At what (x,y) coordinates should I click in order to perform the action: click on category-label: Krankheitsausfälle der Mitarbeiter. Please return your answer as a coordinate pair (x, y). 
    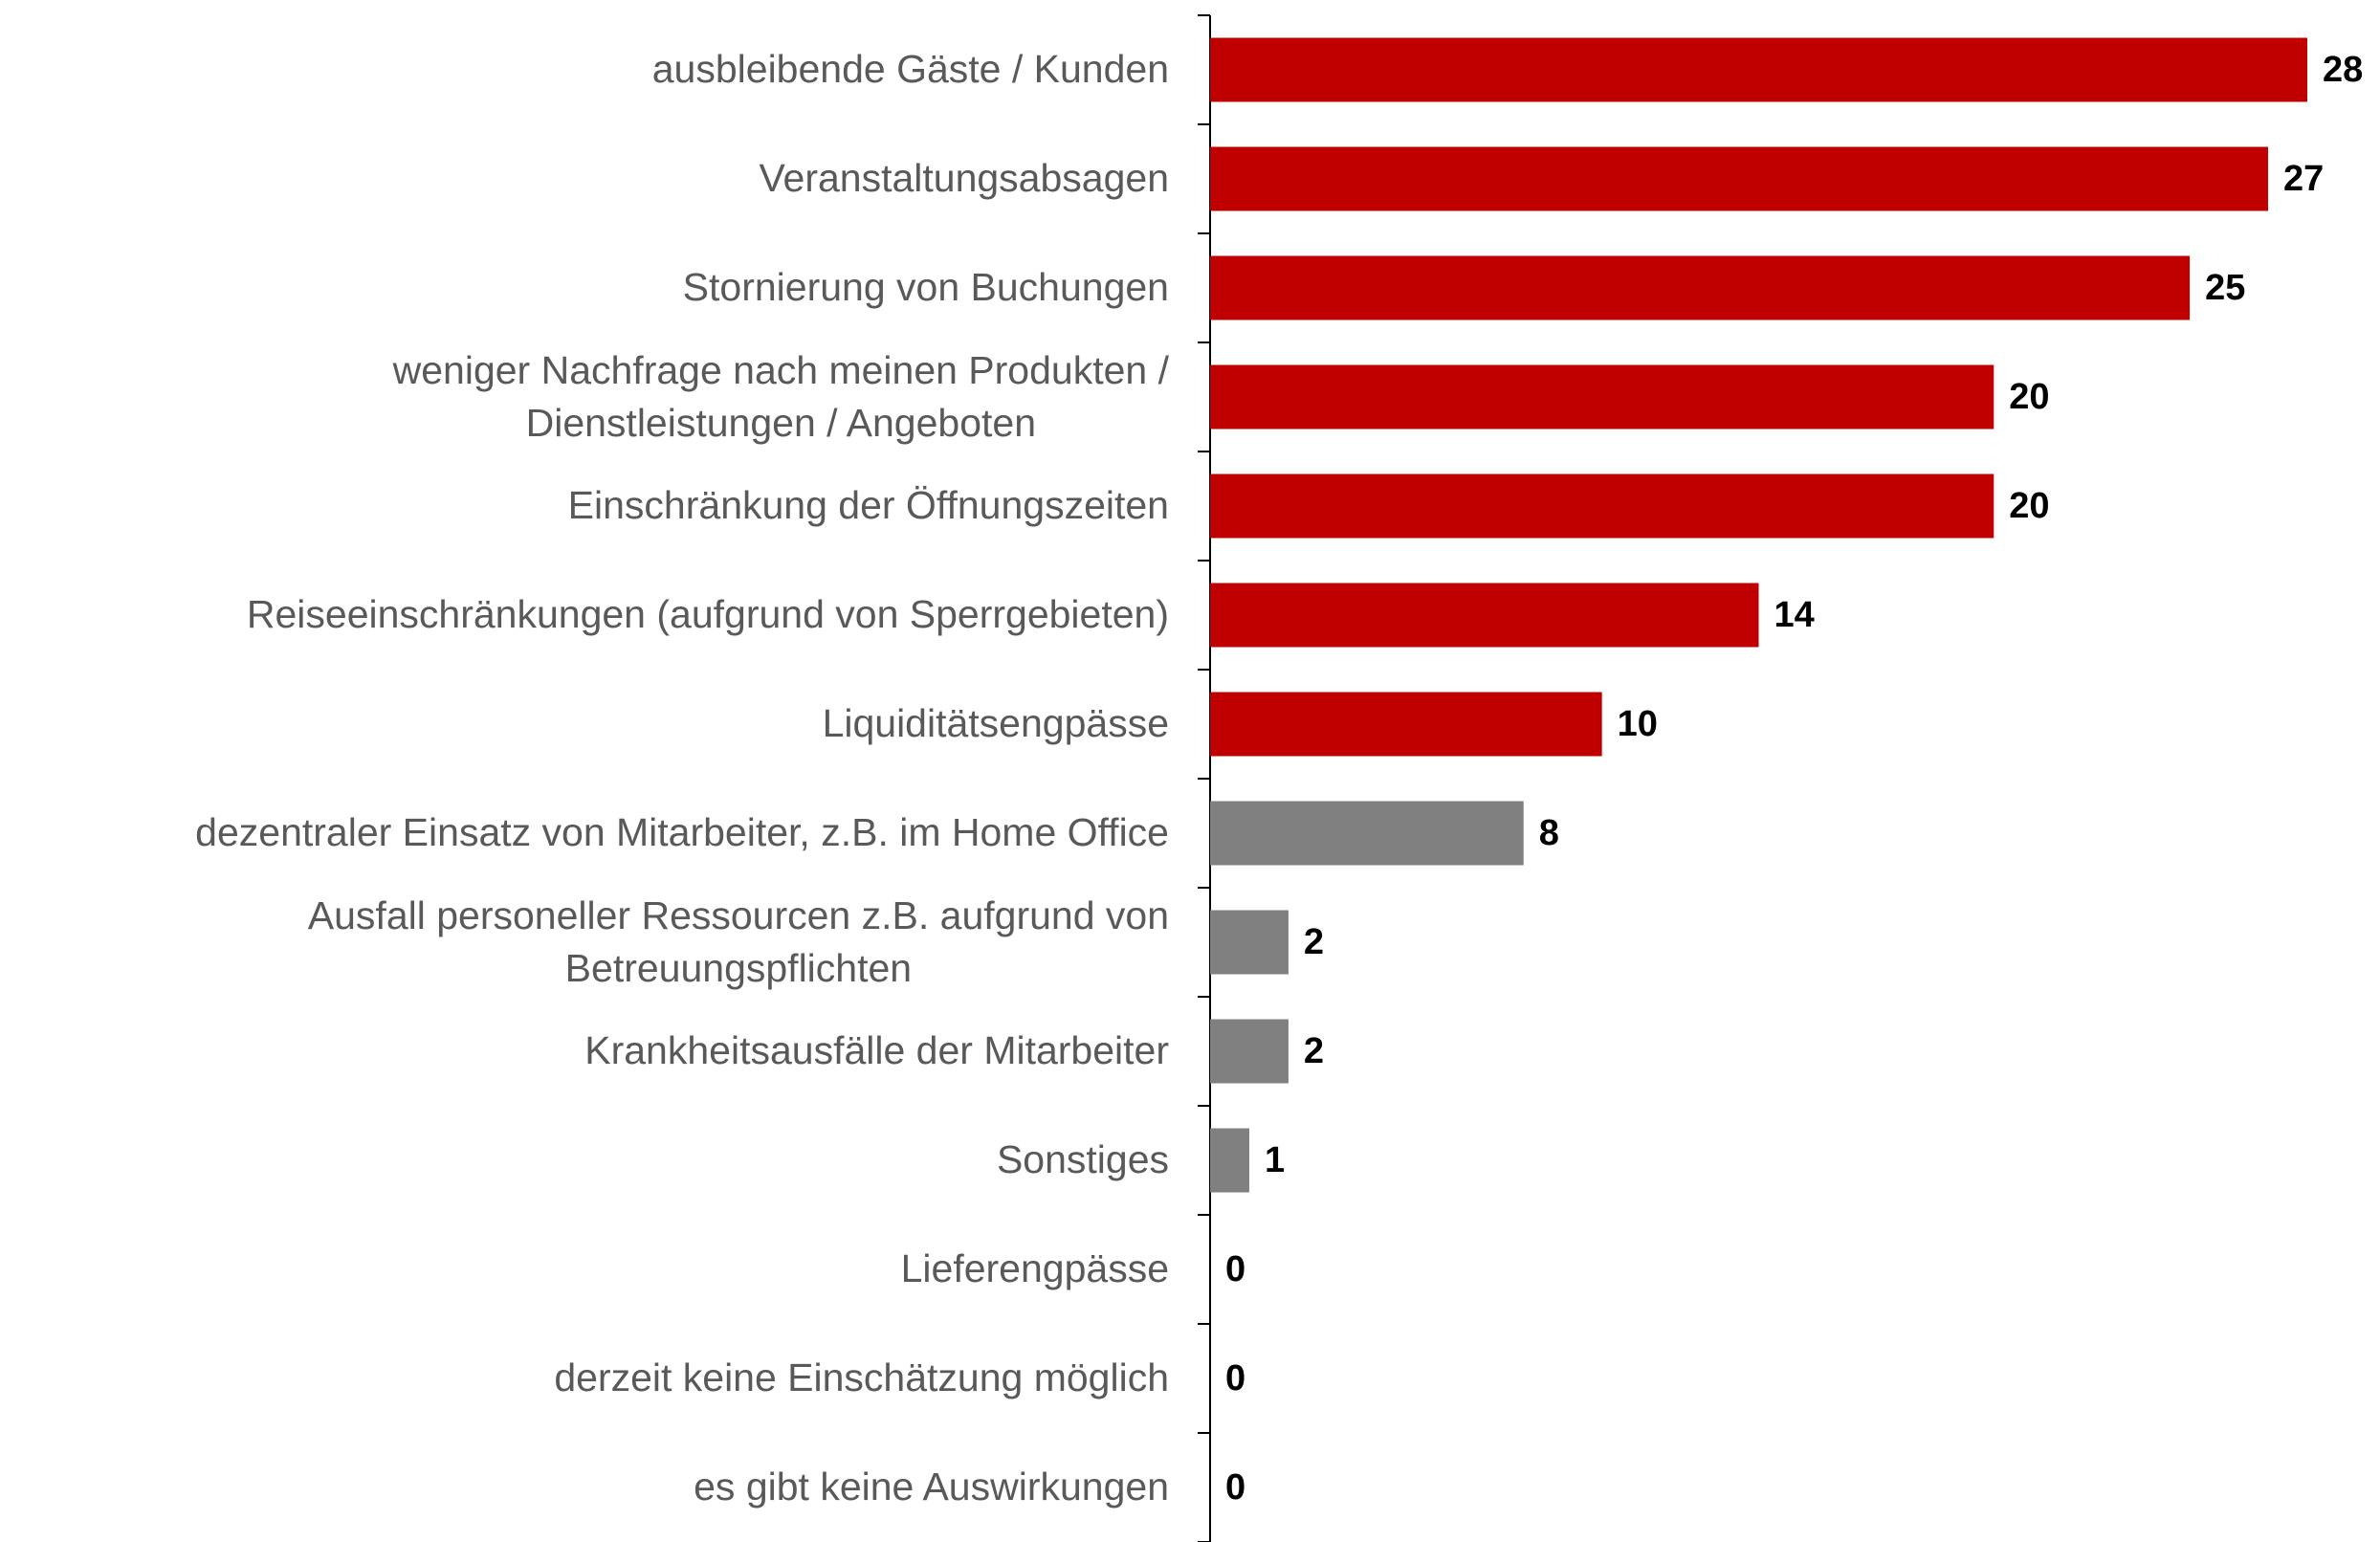
    Looking at the image, I should click on (876, 1050).